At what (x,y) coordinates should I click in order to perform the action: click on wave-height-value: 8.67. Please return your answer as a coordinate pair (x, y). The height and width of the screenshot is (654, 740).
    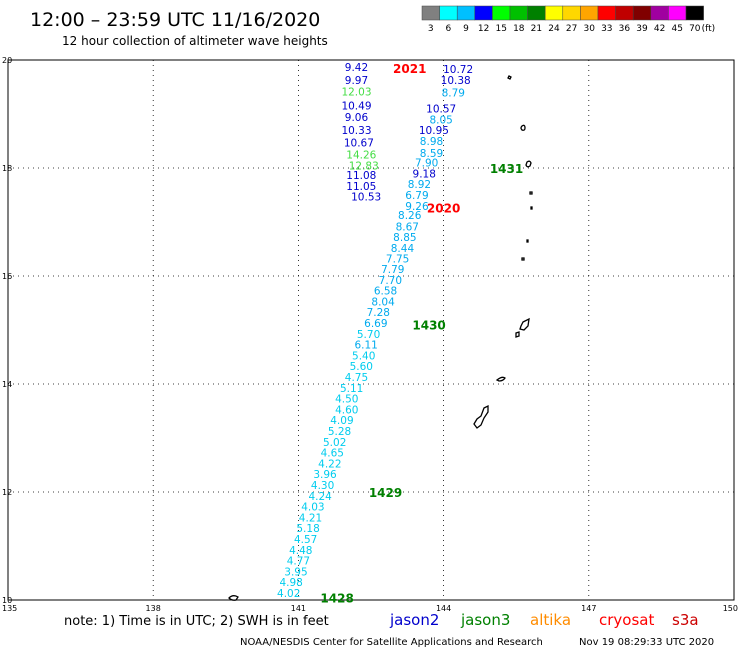
    Looking at the image, I should click on (407, 227).